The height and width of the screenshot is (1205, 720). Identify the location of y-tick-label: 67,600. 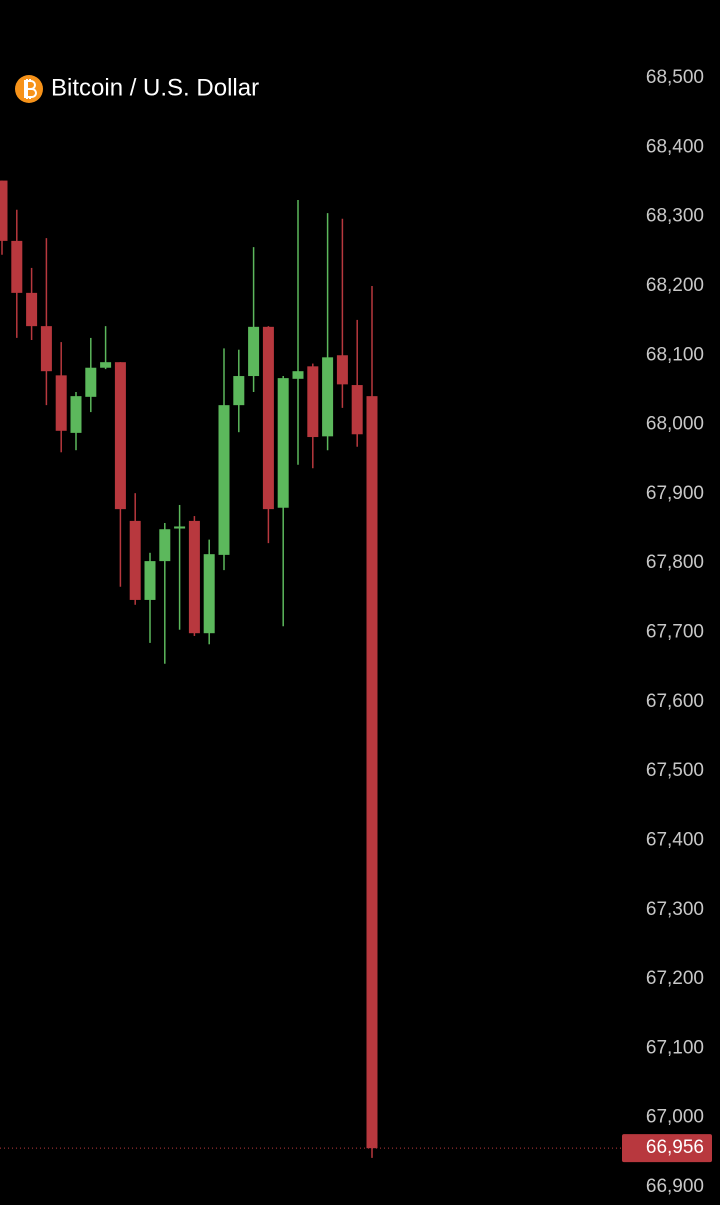
(675, 701).